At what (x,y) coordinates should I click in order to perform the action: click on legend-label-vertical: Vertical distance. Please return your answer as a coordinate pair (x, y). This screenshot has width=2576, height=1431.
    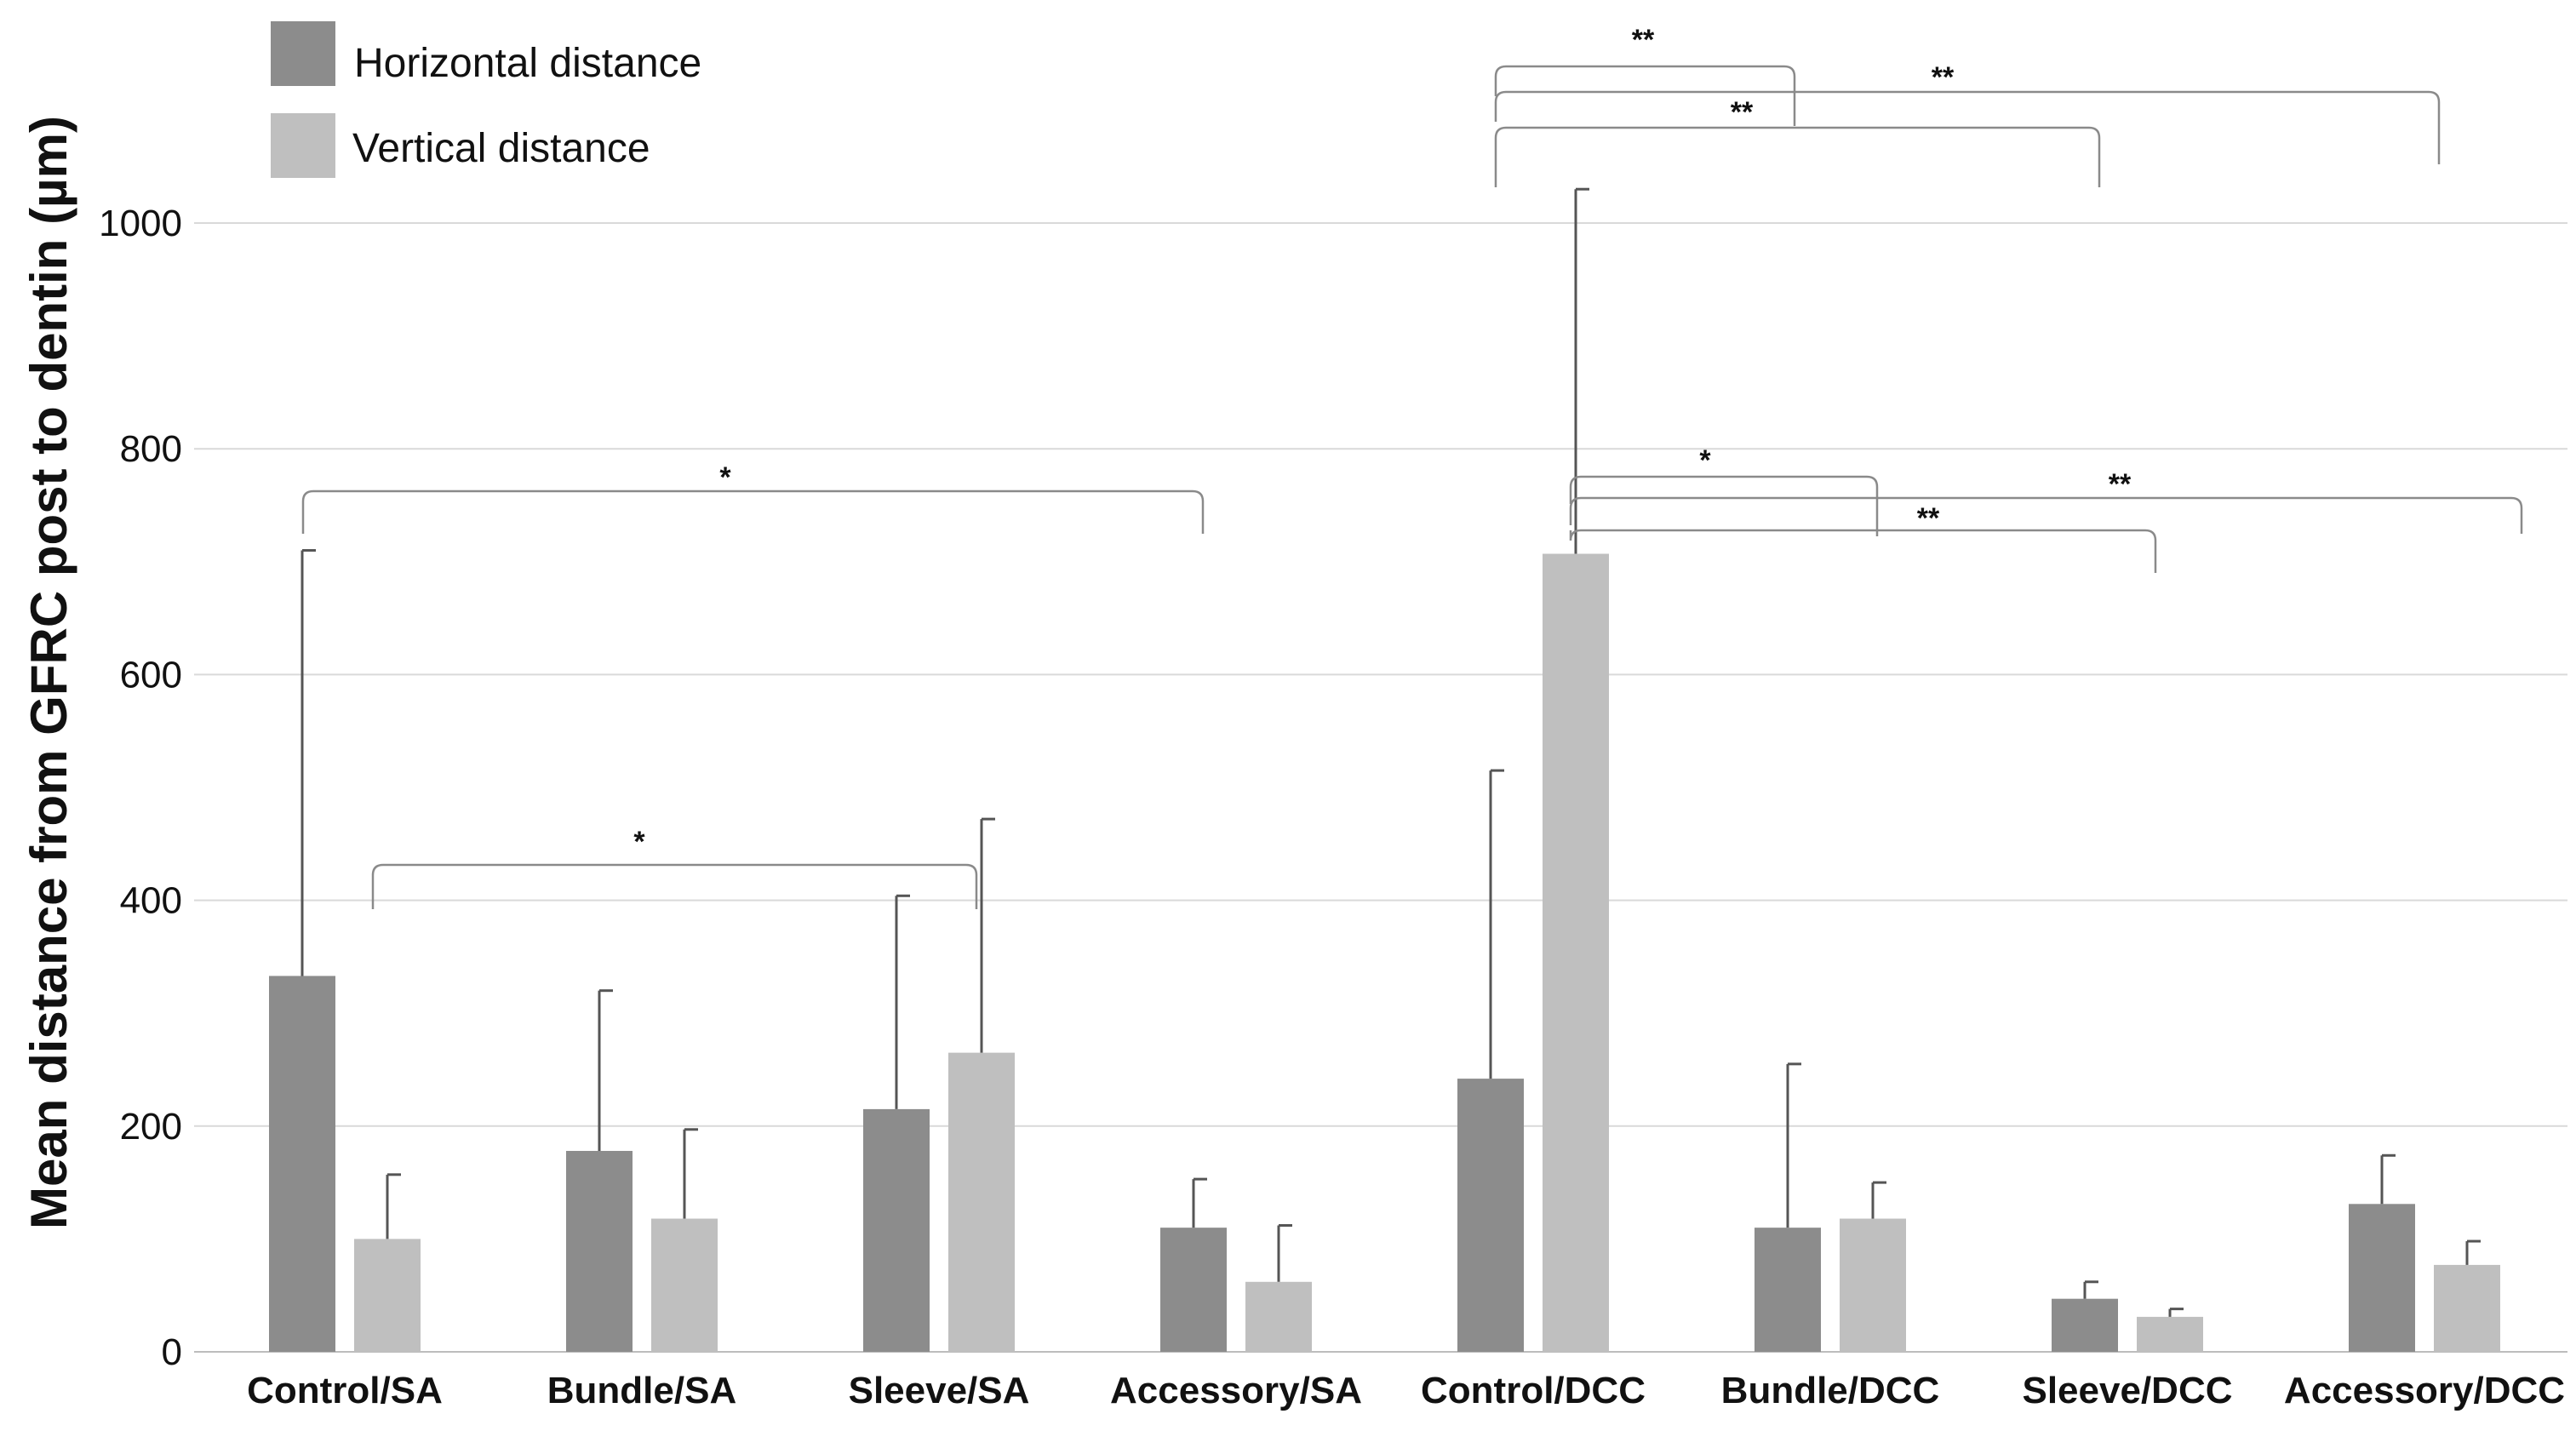
    Looking at the image, I should click on (501, 149).